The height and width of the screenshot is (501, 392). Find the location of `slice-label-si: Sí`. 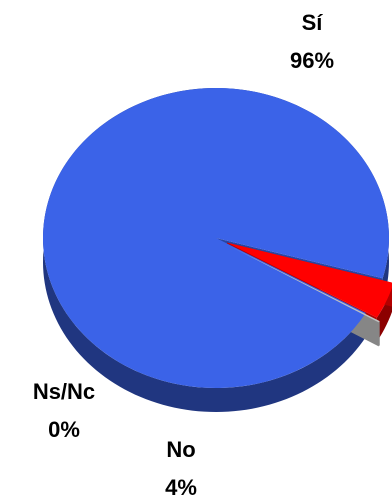

slice-label-si: Sí is located at coordinates (313, 22).